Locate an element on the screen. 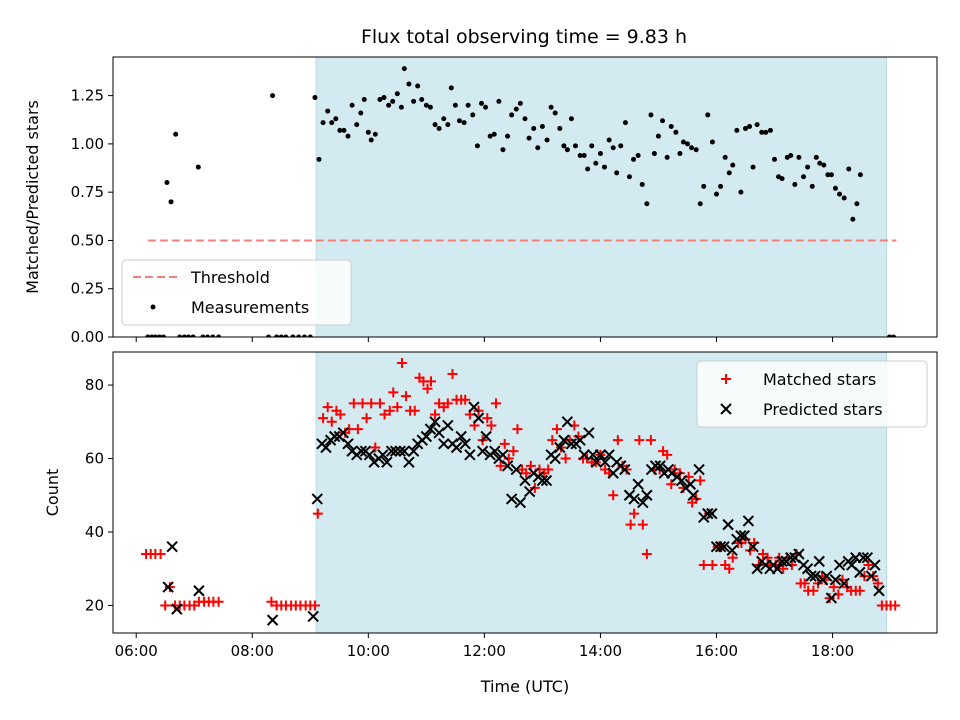  x-tick-label: 18:00 is located at coordinates (832, 651).